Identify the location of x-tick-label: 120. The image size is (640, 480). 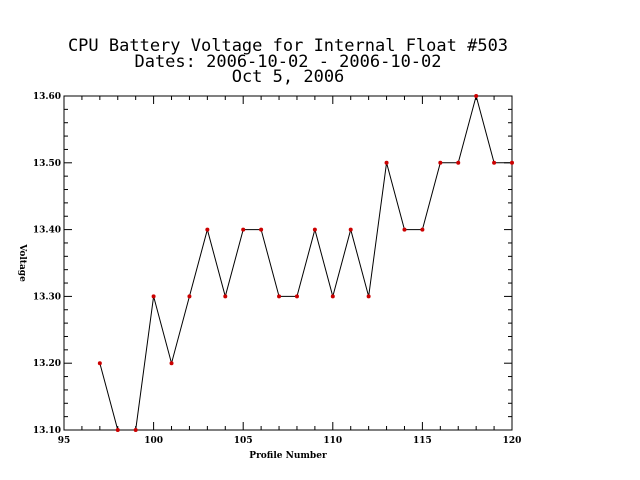
(512, 441).